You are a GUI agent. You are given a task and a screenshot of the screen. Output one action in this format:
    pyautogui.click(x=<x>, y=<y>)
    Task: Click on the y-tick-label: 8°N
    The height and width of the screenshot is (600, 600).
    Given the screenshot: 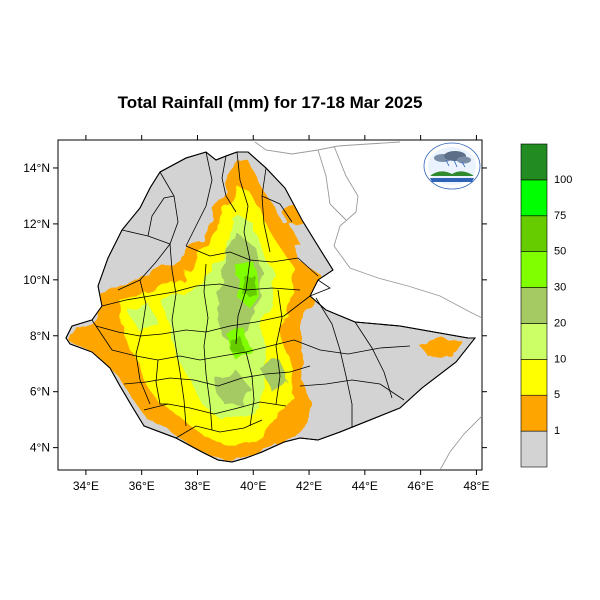 What is the action you would take?
    pyautogui.click(x=40, y=336)
    